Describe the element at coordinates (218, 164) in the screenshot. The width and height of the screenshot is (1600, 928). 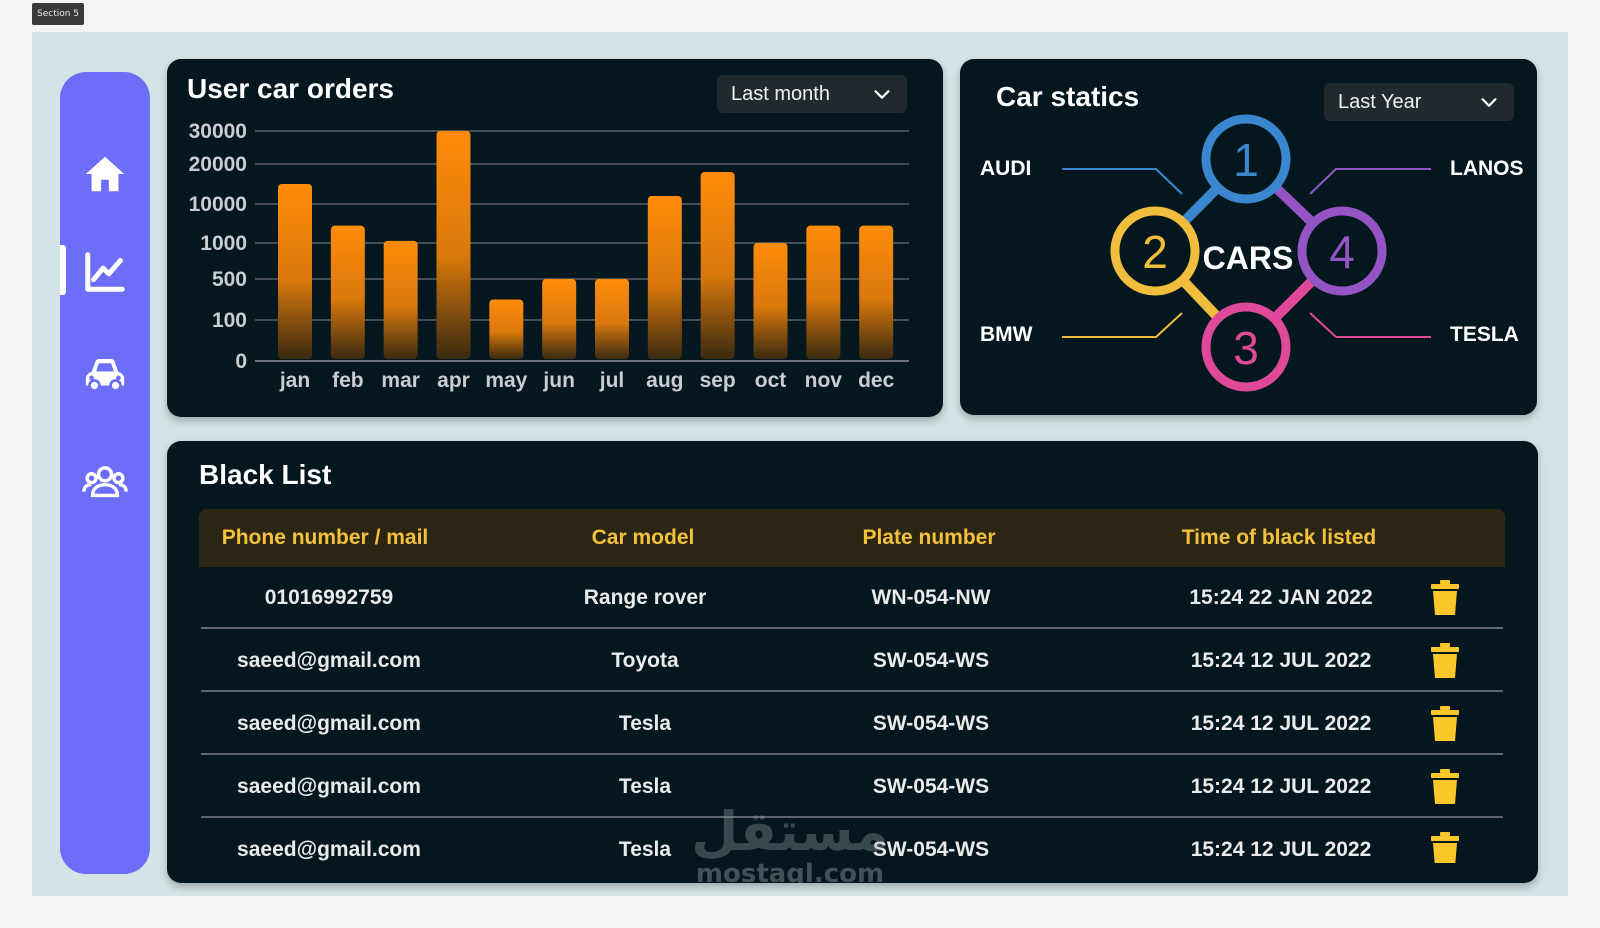
I see `y-tick-label: 20000` at that location.